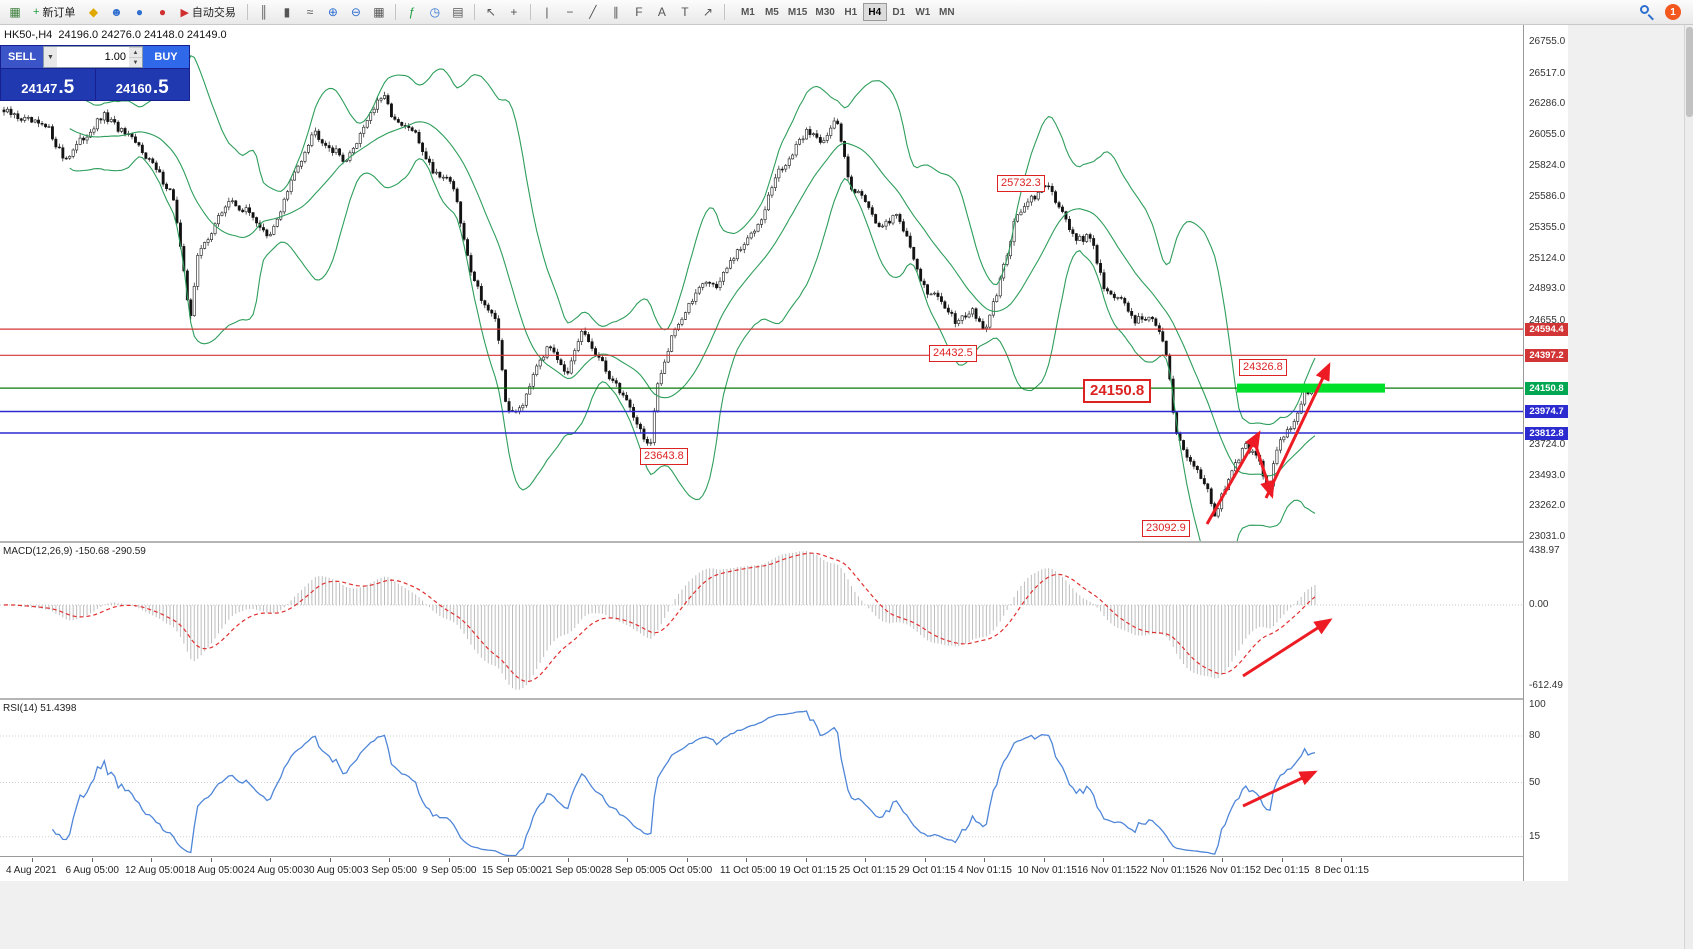  Describe the element at coordinates (139, 12) in the screenshot. I see `news-icon: ●` at that location.